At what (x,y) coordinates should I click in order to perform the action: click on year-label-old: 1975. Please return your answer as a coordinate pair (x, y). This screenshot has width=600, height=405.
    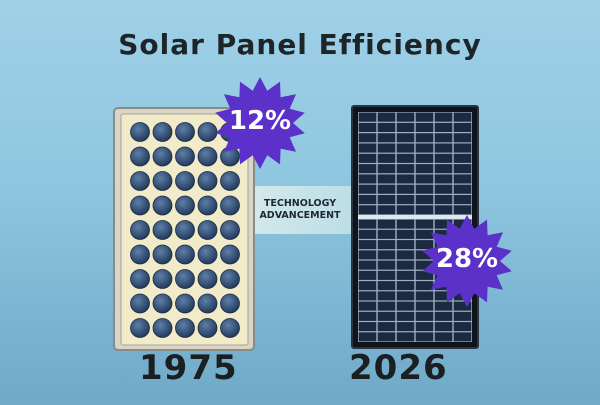
    Looking at the image, I should click on (188, 368).